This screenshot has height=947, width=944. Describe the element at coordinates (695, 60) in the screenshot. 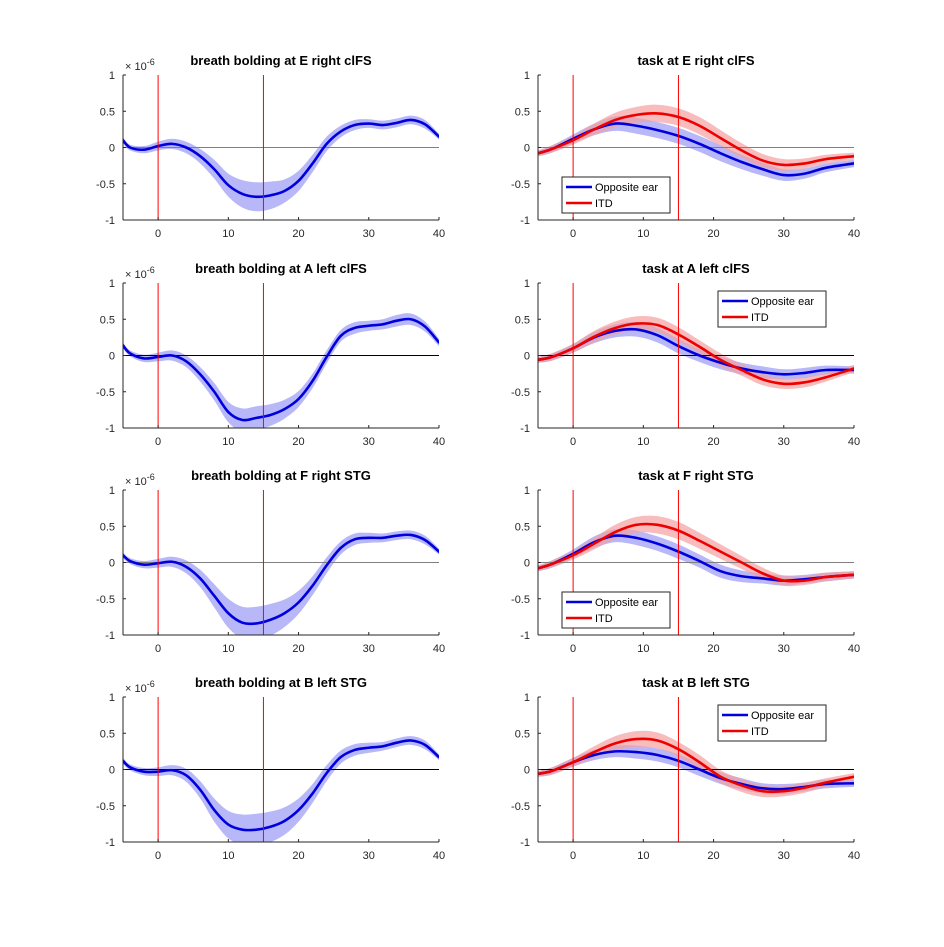

I see `panel-title: task at E right clFS` at that location.